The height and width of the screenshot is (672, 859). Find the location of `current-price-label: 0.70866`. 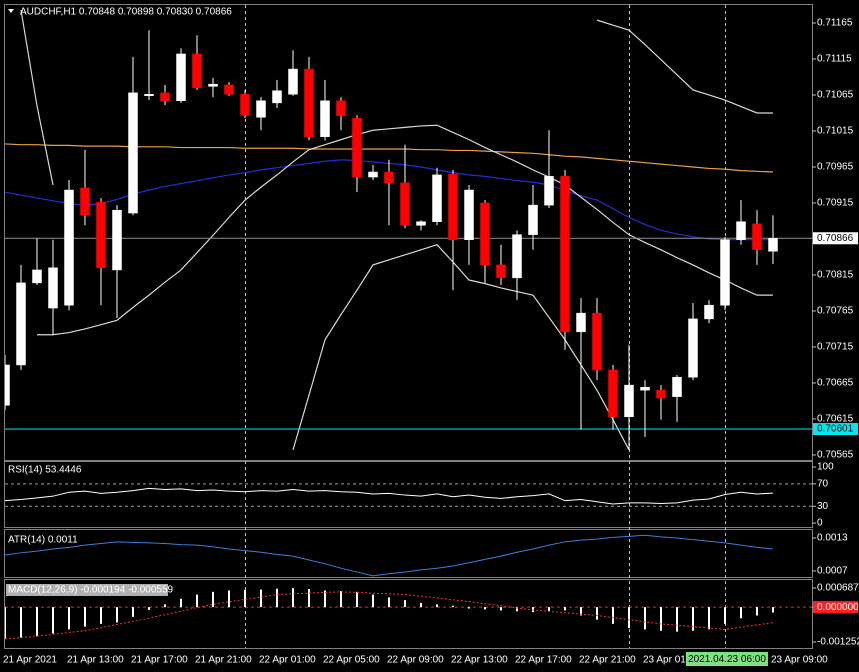

current-price-label: 0.70866 is located at coordinates (835, 238).